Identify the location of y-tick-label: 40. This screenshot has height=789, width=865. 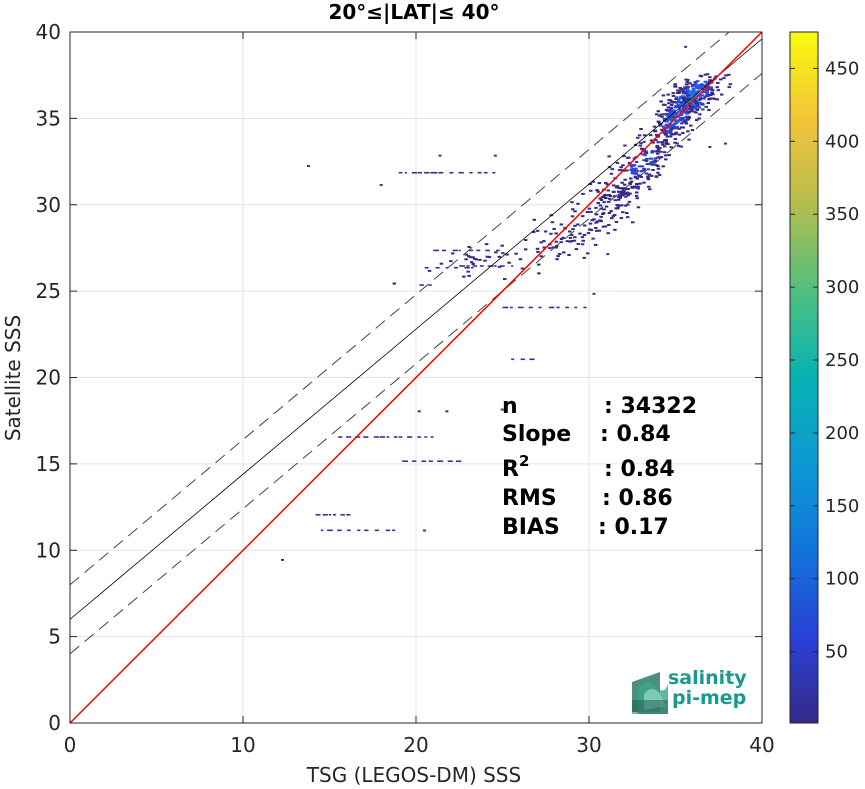
(48, 32).